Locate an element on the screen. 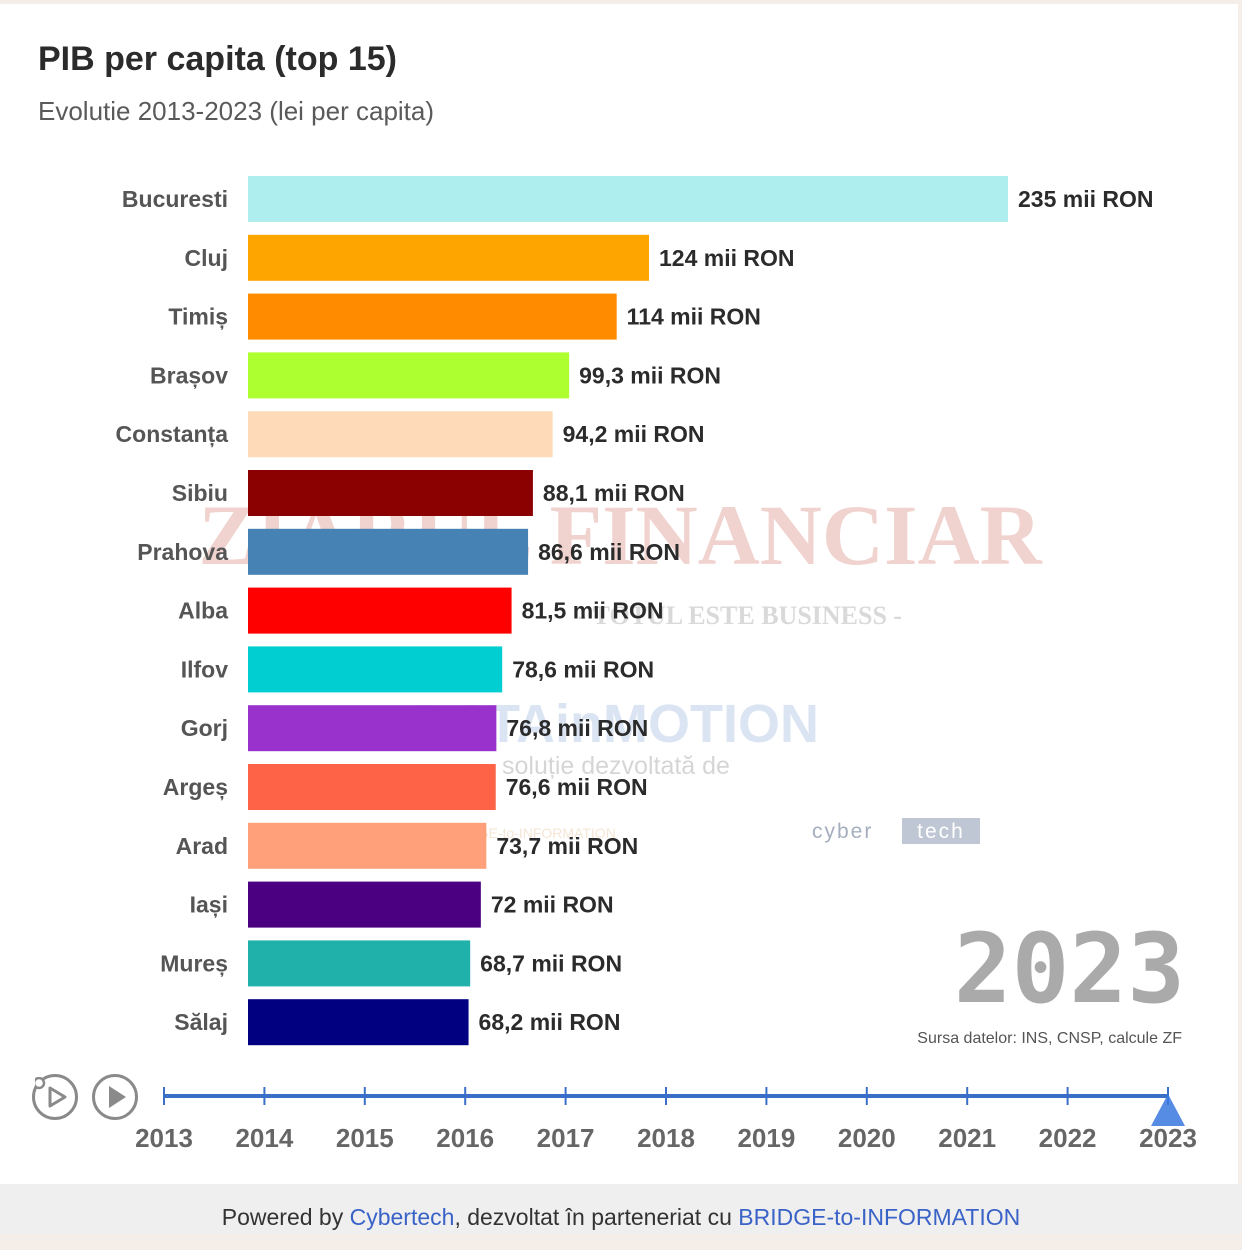 This screenshot has height=1250, width=1242. footer-middle: , dezvoltat în parteneriat cu is located at coordinates (596, 1217).